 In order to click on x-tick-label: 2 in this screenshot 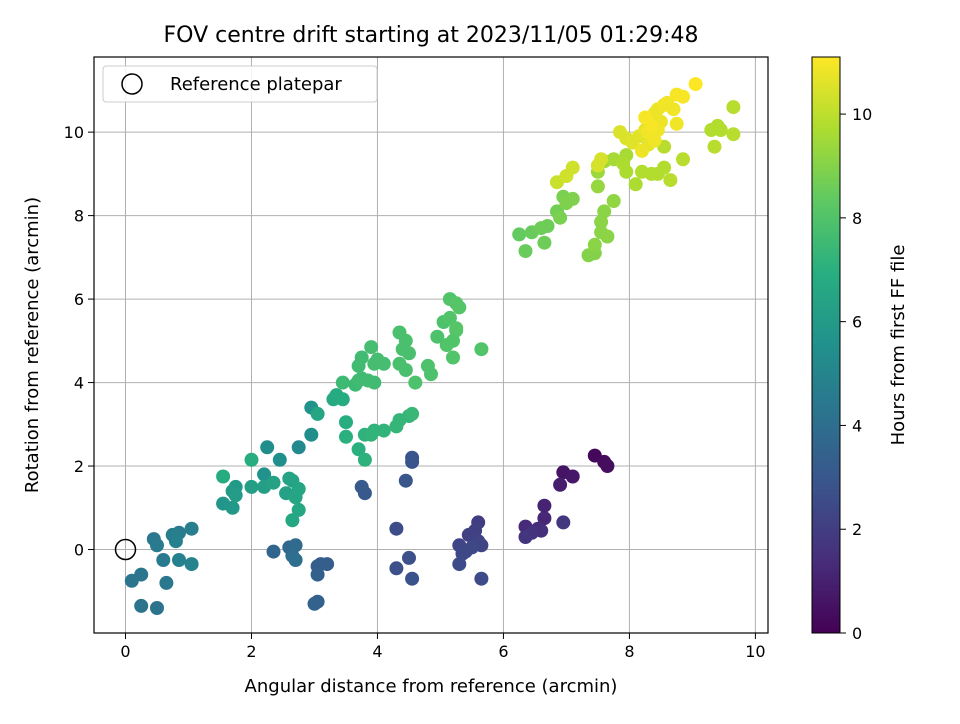, I will do `click(251, 651)`.